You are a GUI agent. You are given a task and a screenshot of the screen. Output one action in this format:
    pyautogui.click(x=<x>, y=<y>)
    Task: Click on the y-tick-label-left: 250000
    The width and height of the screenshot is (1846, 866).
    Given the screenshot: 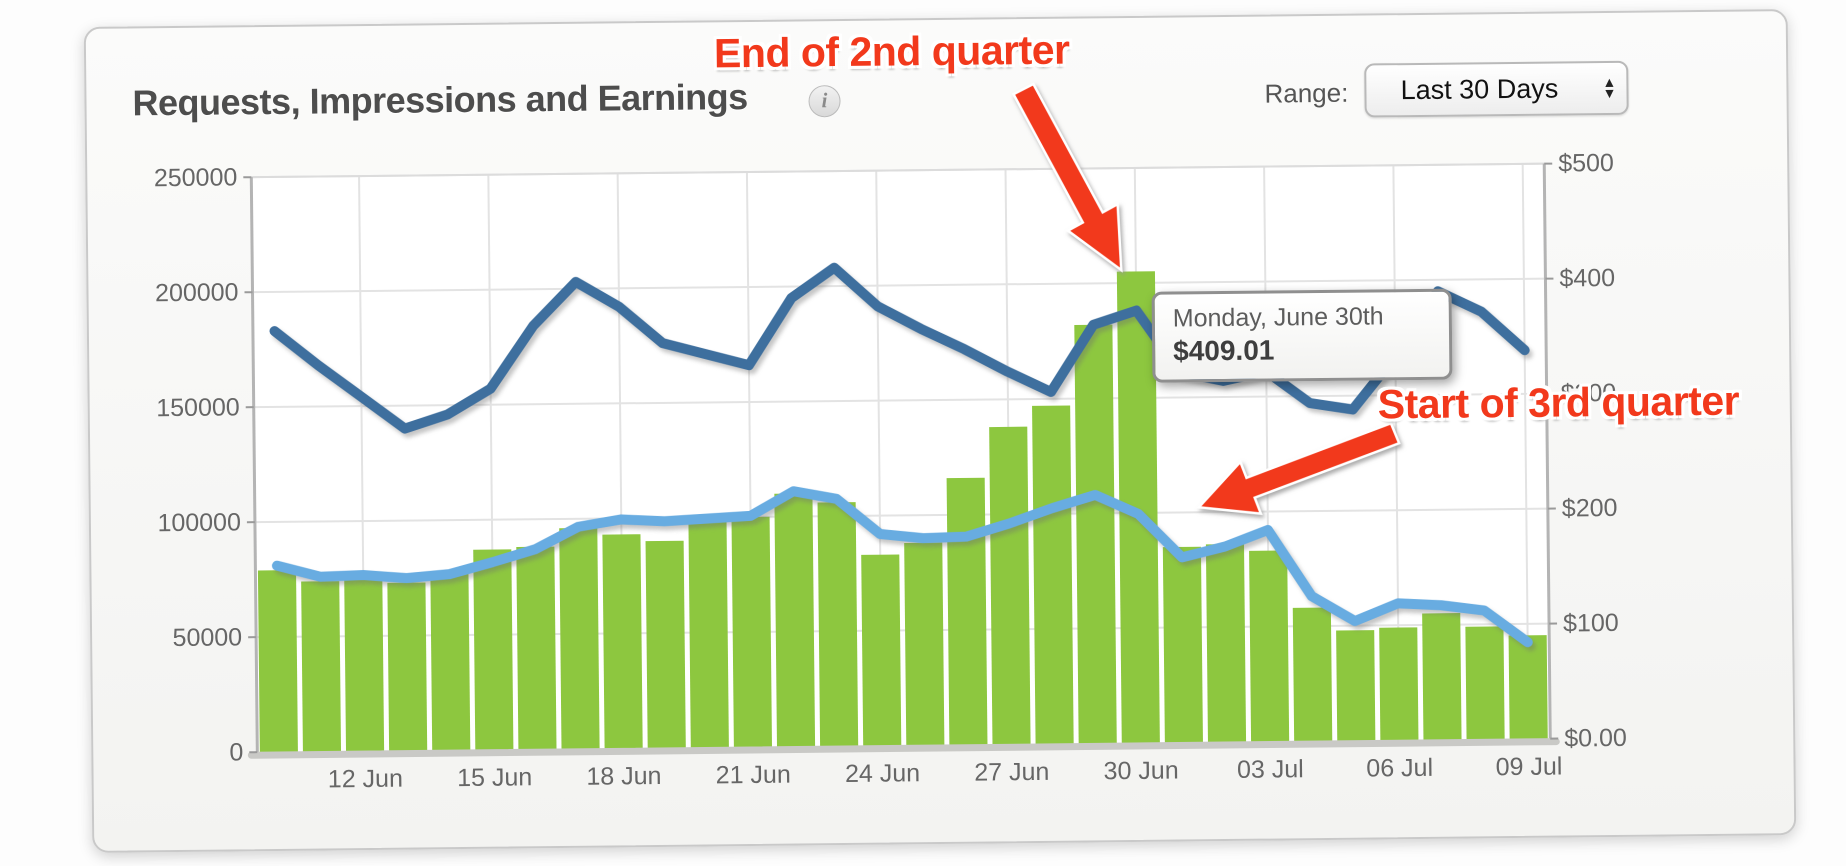 What is the action you would take?
    pyautogui.click(x=195, y=178)
    